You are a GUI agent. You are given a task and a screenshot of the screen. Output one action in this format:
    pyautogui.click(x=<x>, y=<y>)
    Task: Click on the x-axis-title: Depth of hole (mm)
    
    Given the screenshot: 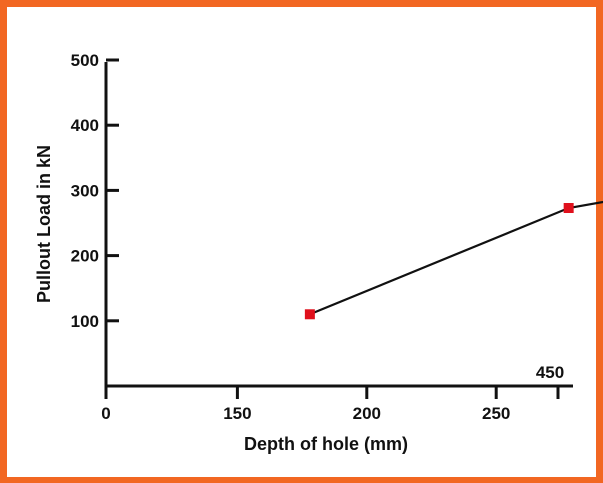 What is the action you would take?
    pyautogui.click(x=326, y=444)
    